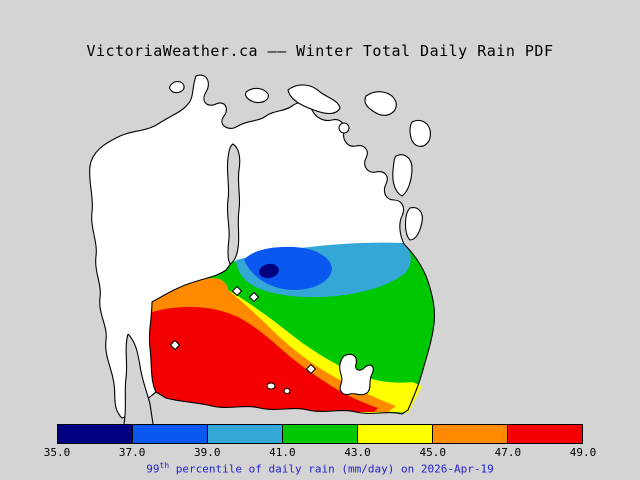 The height and width of the screenshot is (480, 640). I want to click on colorbar-tick-label: 39.0, so click(207, 452).